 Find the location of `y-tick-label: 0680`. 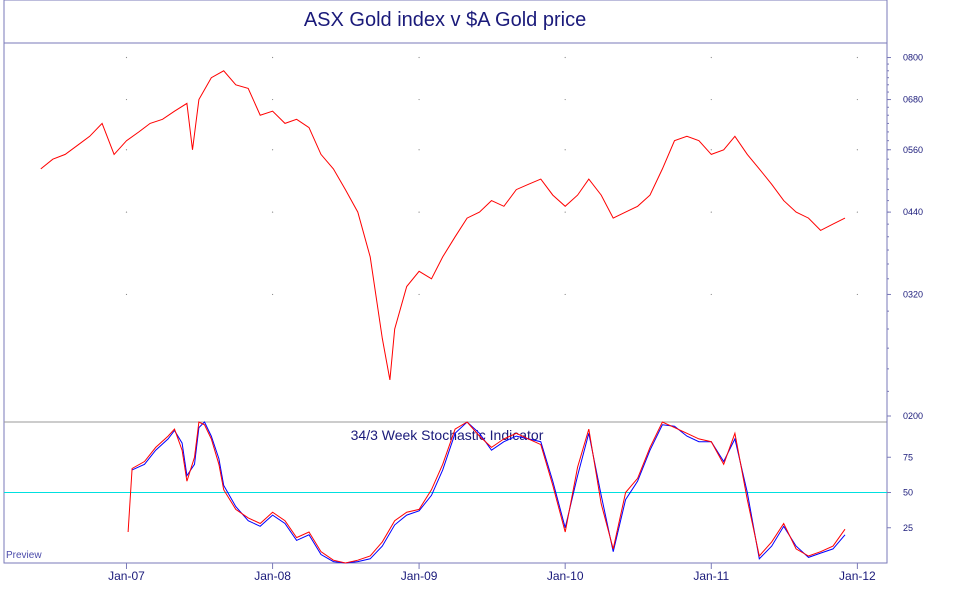

y-tick-label: 0680 is located at coordinates (913, 100).